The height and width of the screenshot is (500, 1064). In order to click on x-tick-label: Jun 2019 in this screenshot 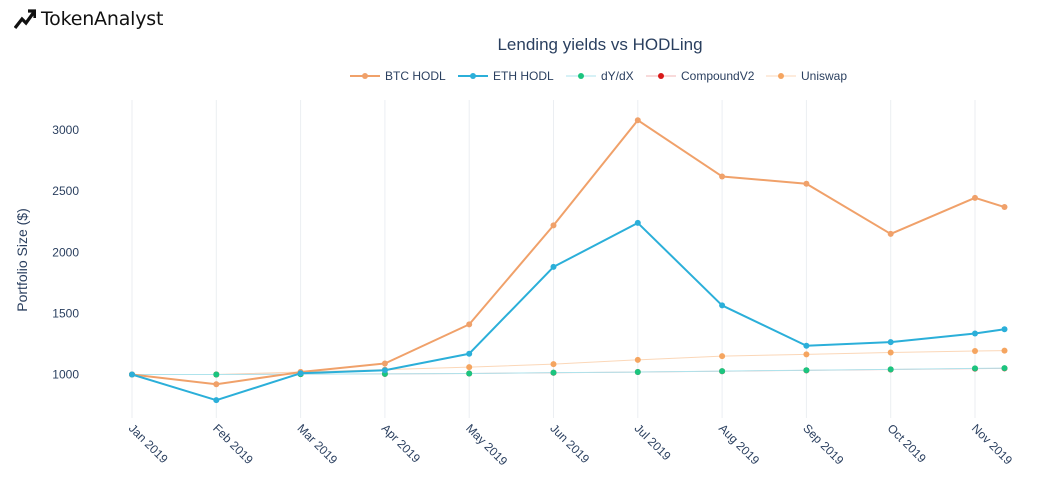, I will do `click(569, 443)`.